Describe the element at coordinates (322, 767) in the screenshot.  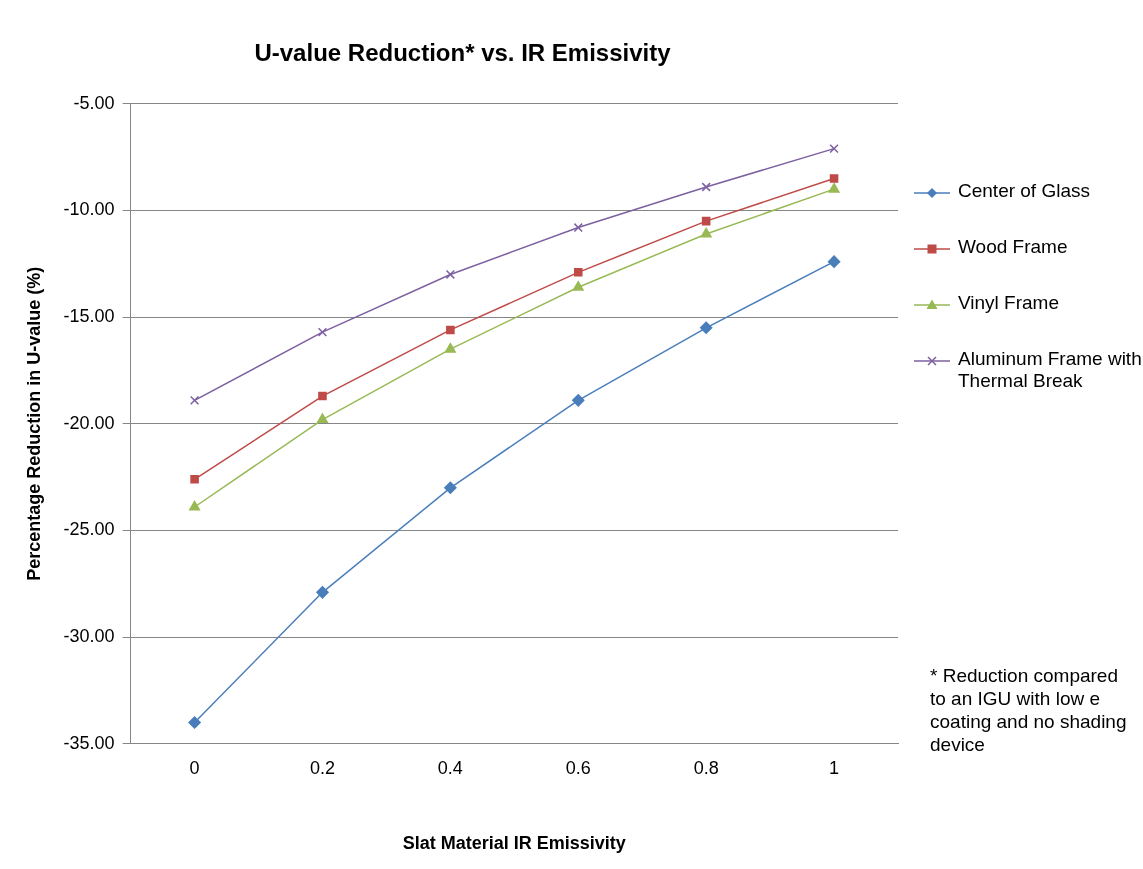
I see `x-tick-label: 0.2` at that location.